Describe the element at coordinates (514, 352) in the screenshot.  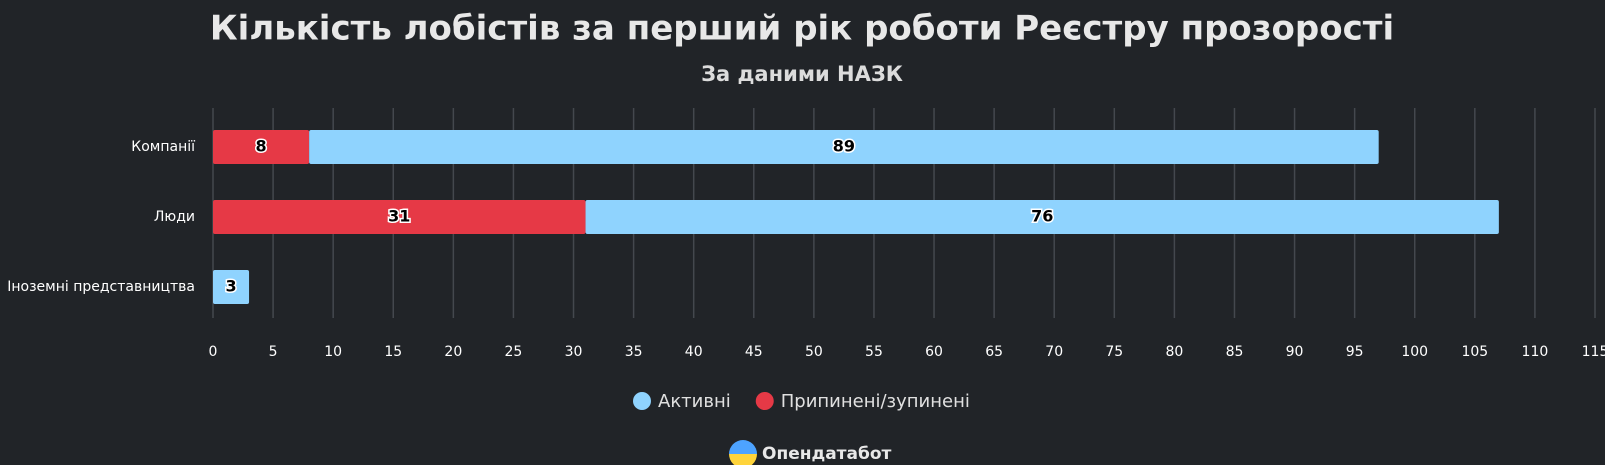
I see `x-tick-label: 25` at that location.